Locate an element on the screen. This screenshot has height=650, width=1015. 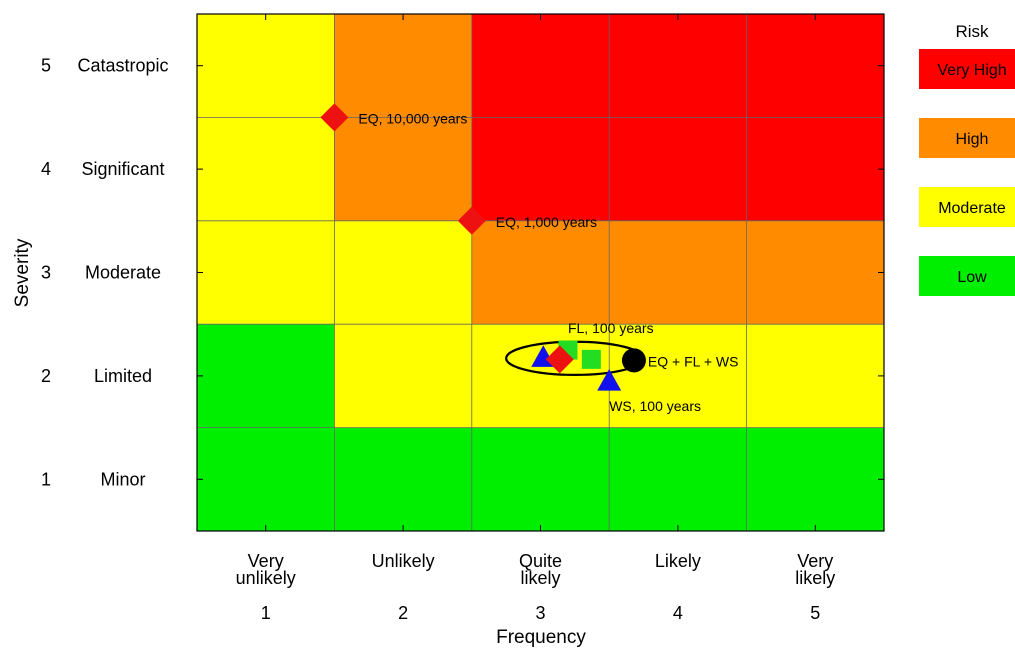
risk-cell-s3-f3 is located at coordinates (540, 272).